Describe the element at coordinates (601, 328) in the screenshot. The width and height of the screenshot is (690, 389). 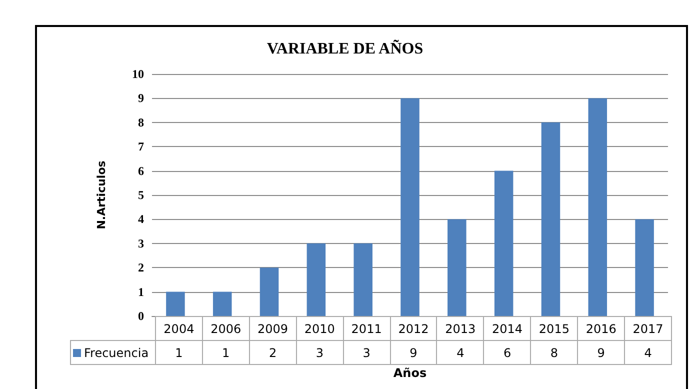
I see `x-tick-label: 2016` at that location.